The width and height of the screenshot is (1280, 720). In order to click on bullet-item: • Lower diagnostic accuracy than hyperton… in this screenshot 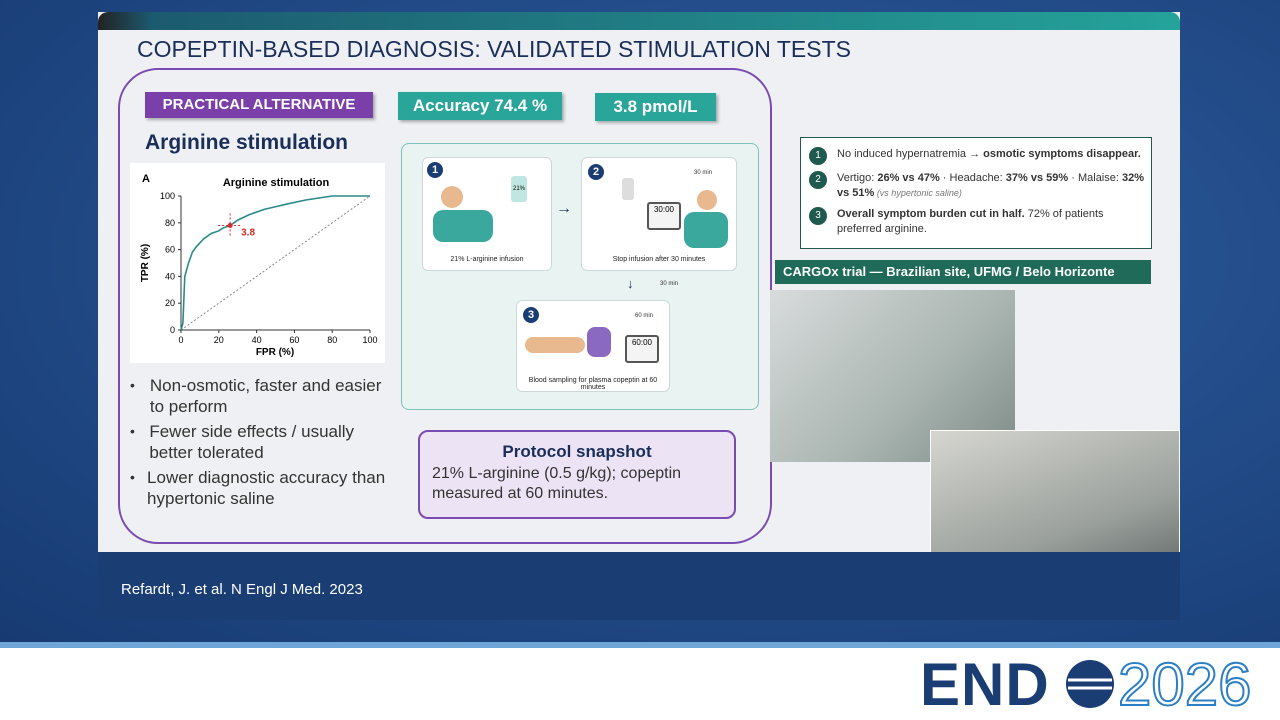, I will do `click(260, 488)`.